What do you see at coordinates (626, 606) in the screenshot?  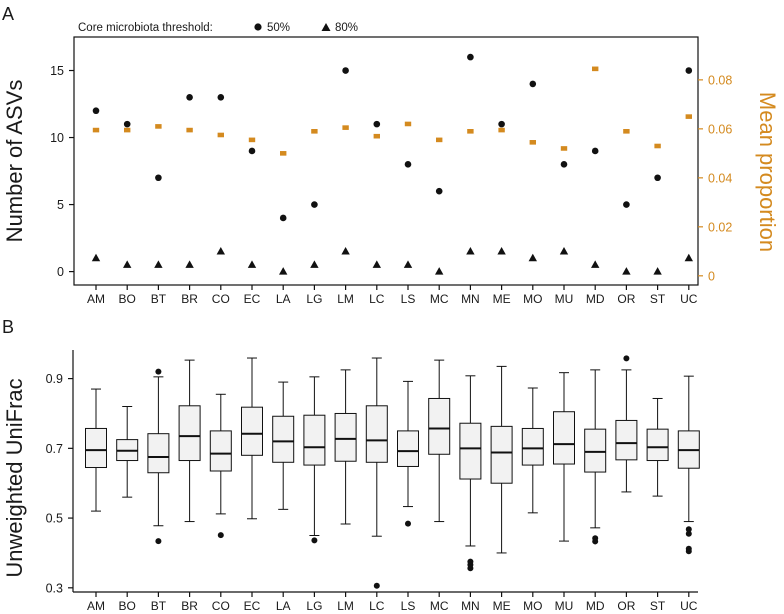 I see `b-x-tick-label-or: OR` at bounding box center [626, 606].